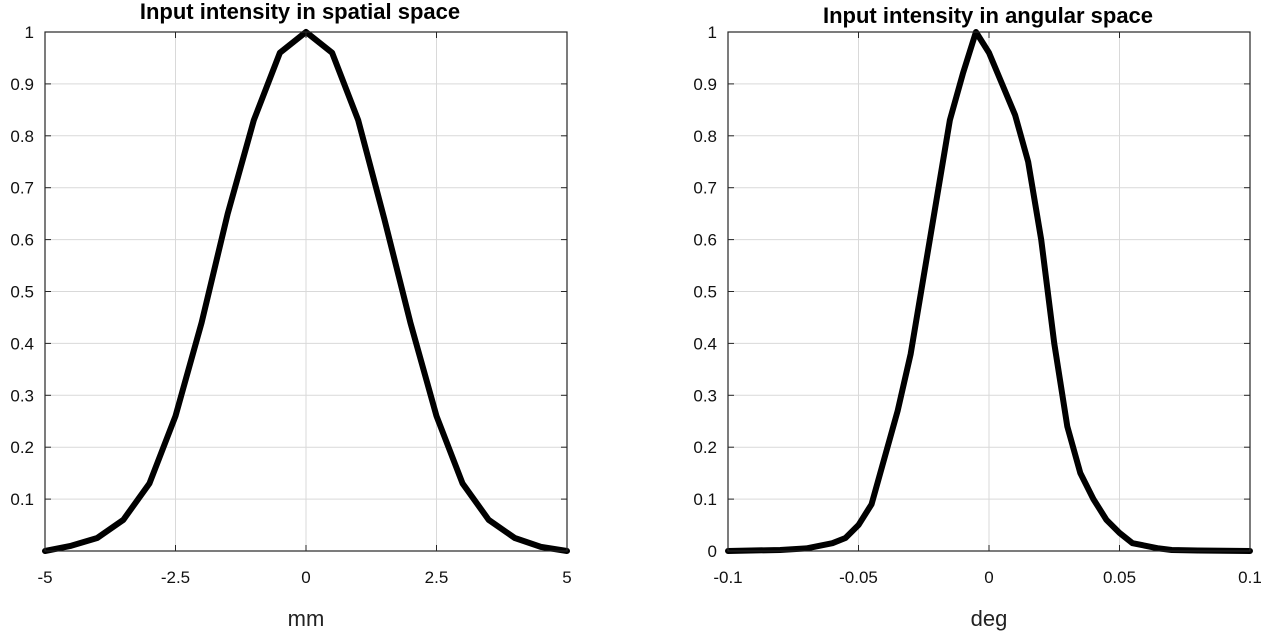  Describe the element at coordinates (1250, 577) in the screenshot. I see `x-tick-label: 0.1` at that location.